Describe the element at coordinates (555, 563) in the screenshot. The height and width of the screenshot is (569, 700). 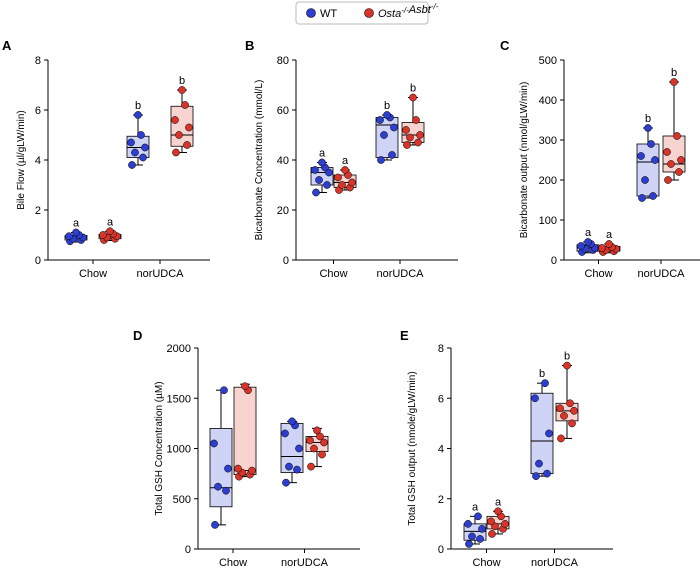
I see `x-tick-label: norUDCA` at that location.